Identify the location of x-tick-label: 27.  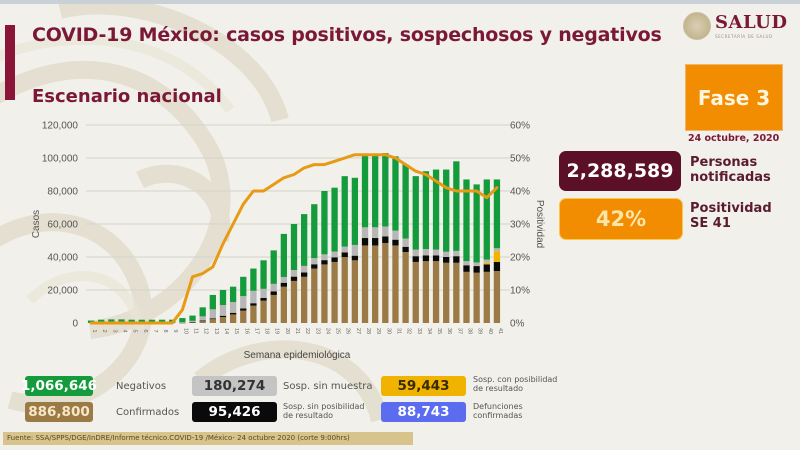
(358, 331).